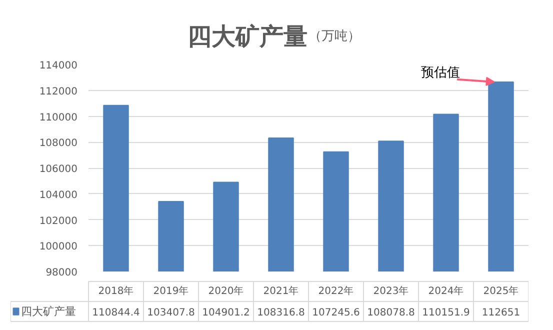 The width and height of the screenshot is (553, 330). What do you see at coordinates (116, 313) in the screenshot?
I see `data-label: 110844.4` at bounding box center [116, 313].